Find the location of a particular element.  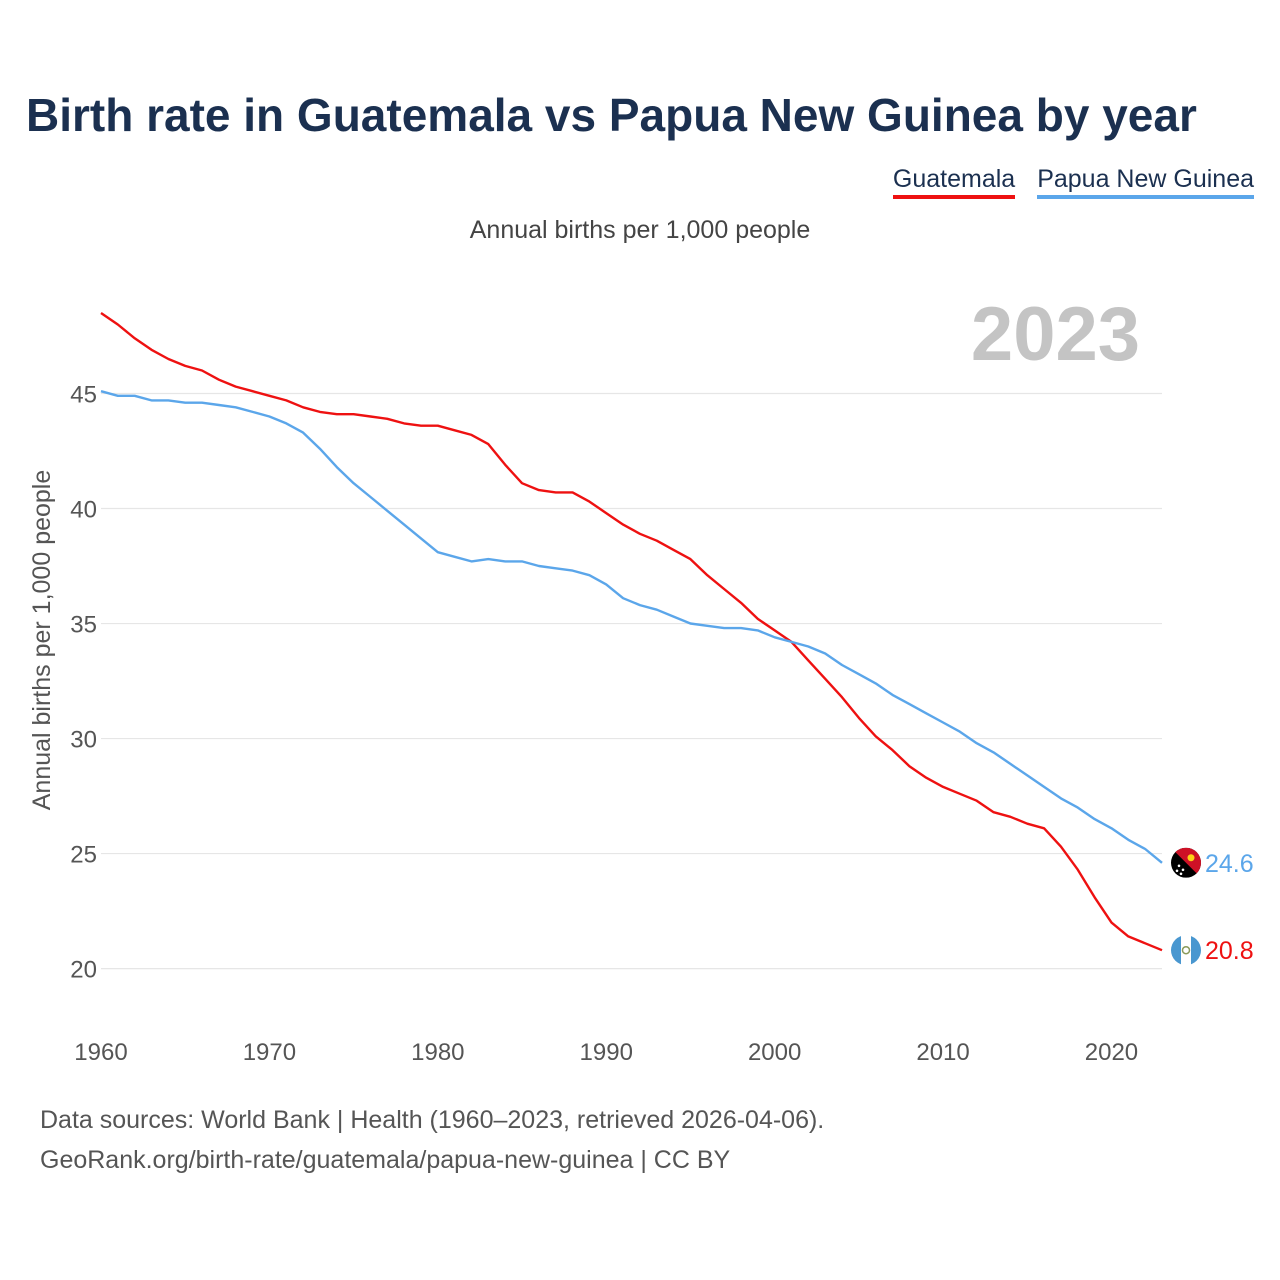

x-tick-label: 2010 is located at coordinates (942, 1052).